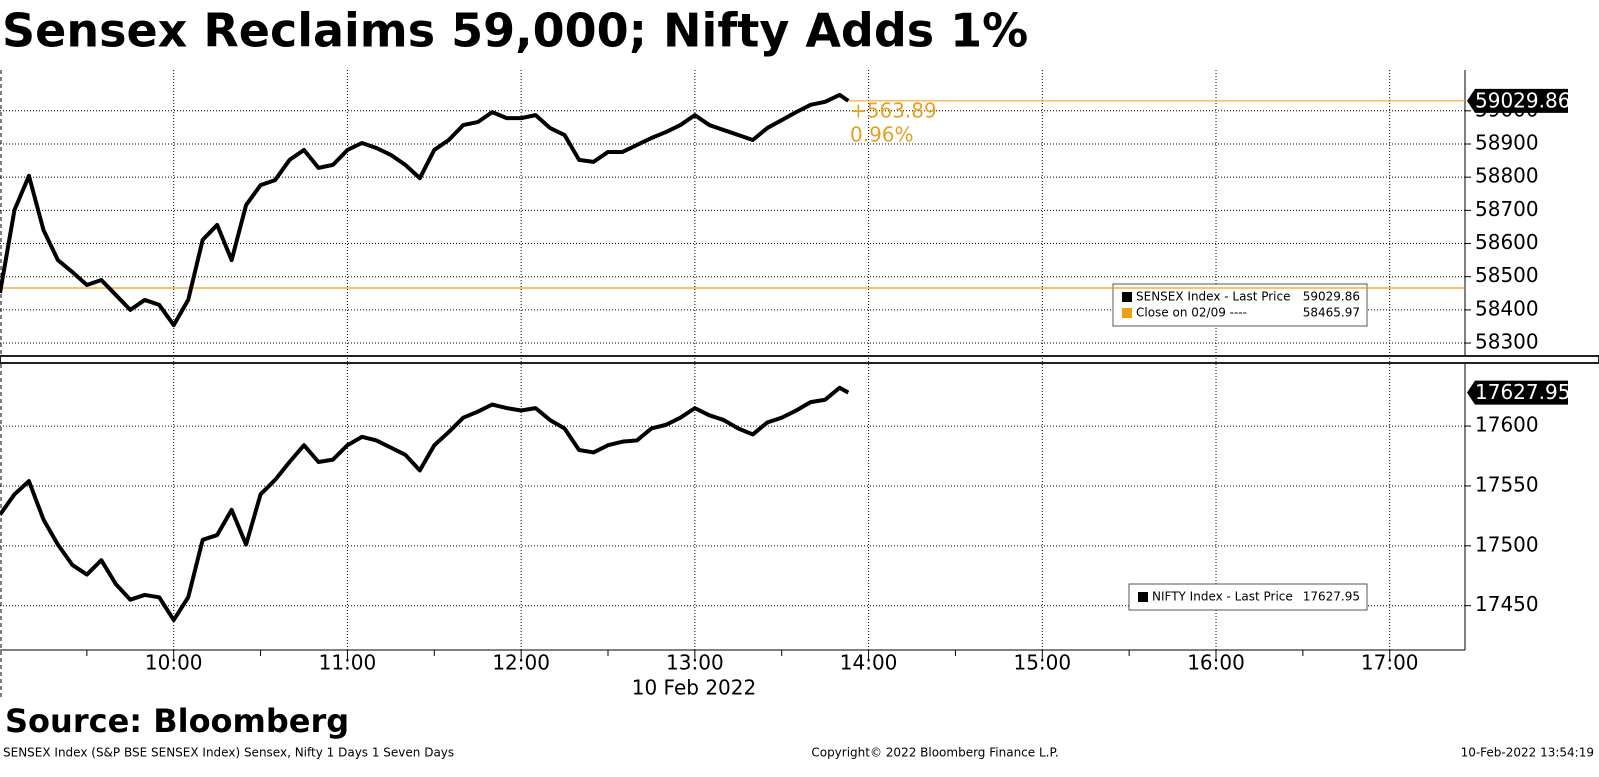 This screenshot has width=1599, height=777. I want to click on y-tick-label: 17450, so click(1507, 604).